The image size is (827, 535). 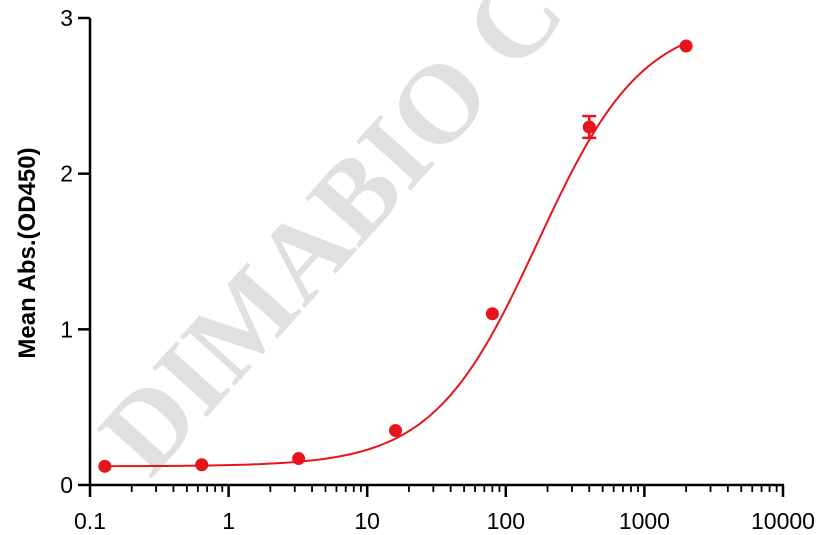 I want to click on x-tick-label: 10000, so click(x=783, y=521).